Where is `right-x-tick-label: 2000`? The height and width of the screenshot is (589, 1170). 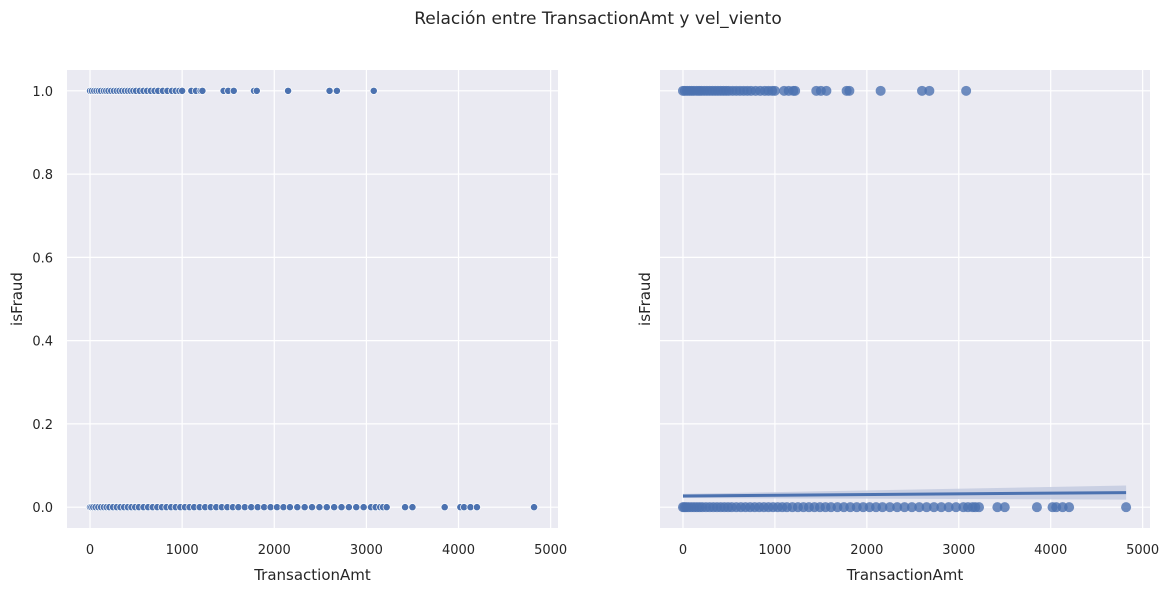
right-x-tick-label: 2000 is located at coordinates (866, 550).